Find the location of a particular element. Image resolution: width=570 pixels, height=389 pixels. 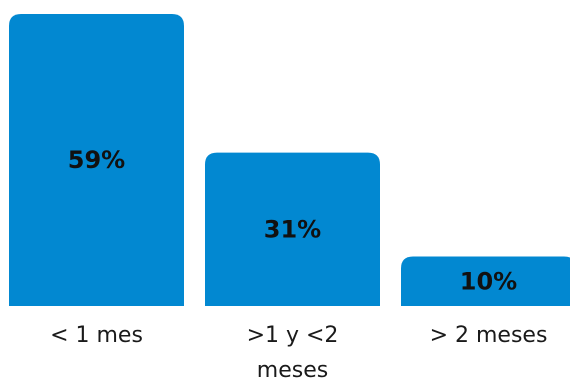

category-label-line: meses is located at coordinates (292, 370).